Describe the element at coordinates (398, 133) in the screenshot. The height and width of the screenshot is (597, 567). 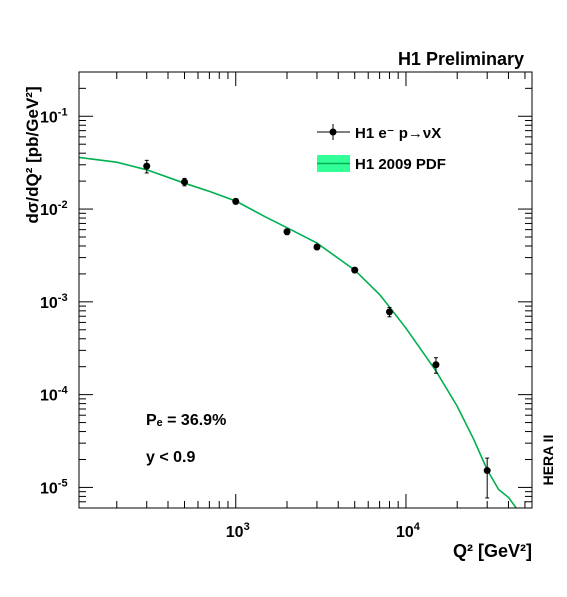
I see `legend-entry-data: H1 e⁻ p→νX` at that location.